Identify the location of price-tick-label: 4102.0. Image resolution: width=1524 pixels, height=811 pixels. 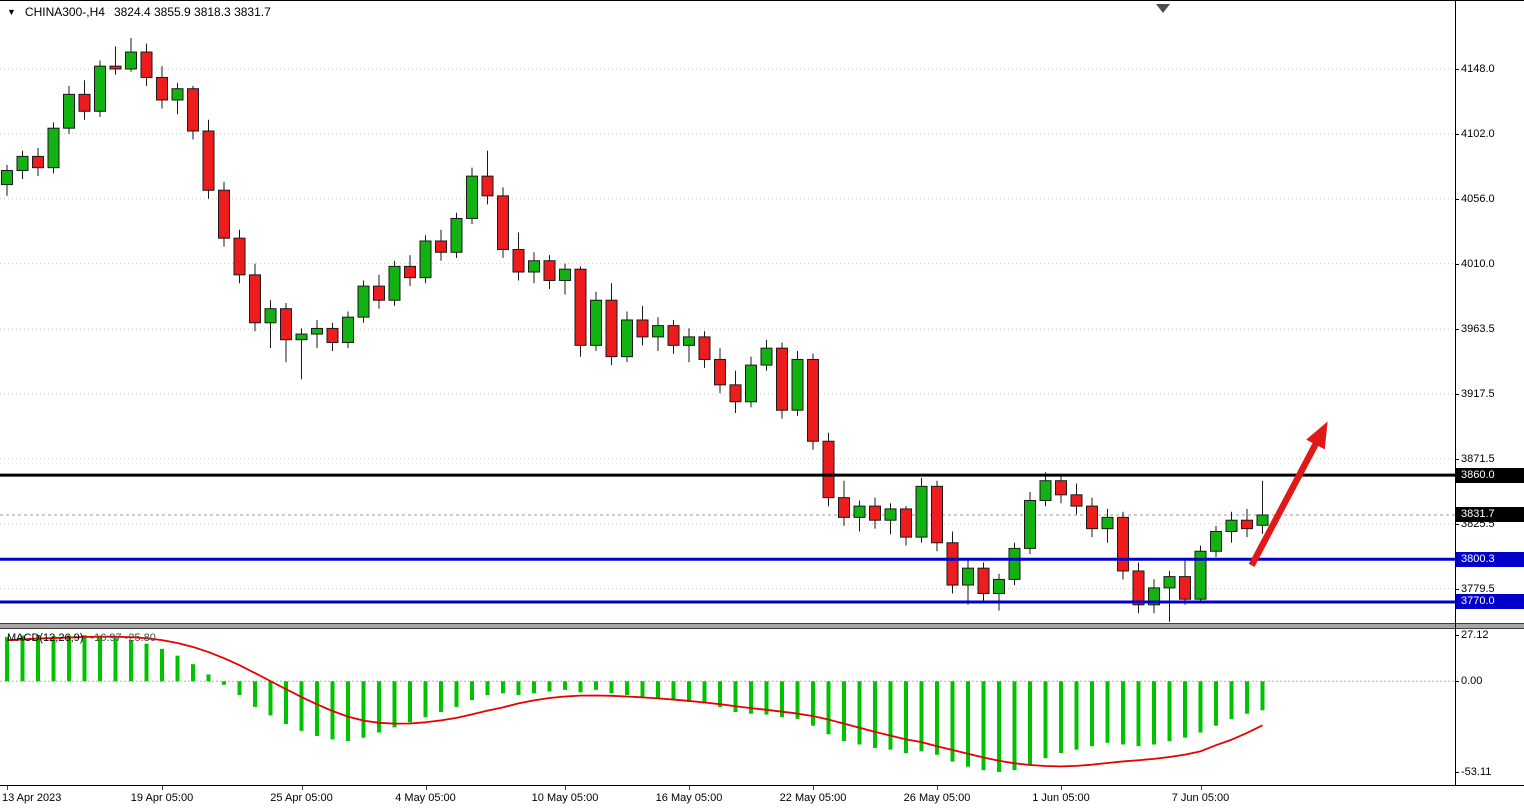
(1478, 133).